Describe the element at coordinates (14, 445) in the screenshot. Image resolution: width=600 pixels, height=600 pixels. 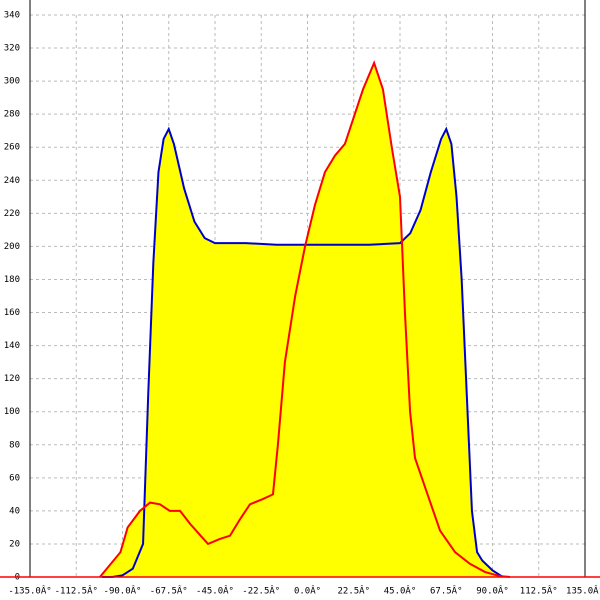
I see `y-tick-label: 80` at that location.